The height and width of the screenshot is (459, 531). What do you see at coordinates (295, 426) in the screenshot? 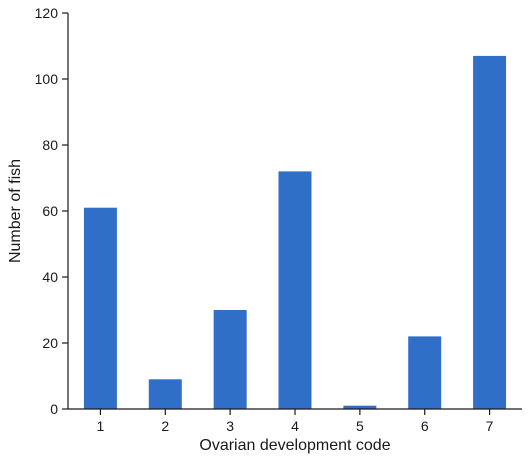
I see `x-tick-label: 4` at bounding box center [295, 426].